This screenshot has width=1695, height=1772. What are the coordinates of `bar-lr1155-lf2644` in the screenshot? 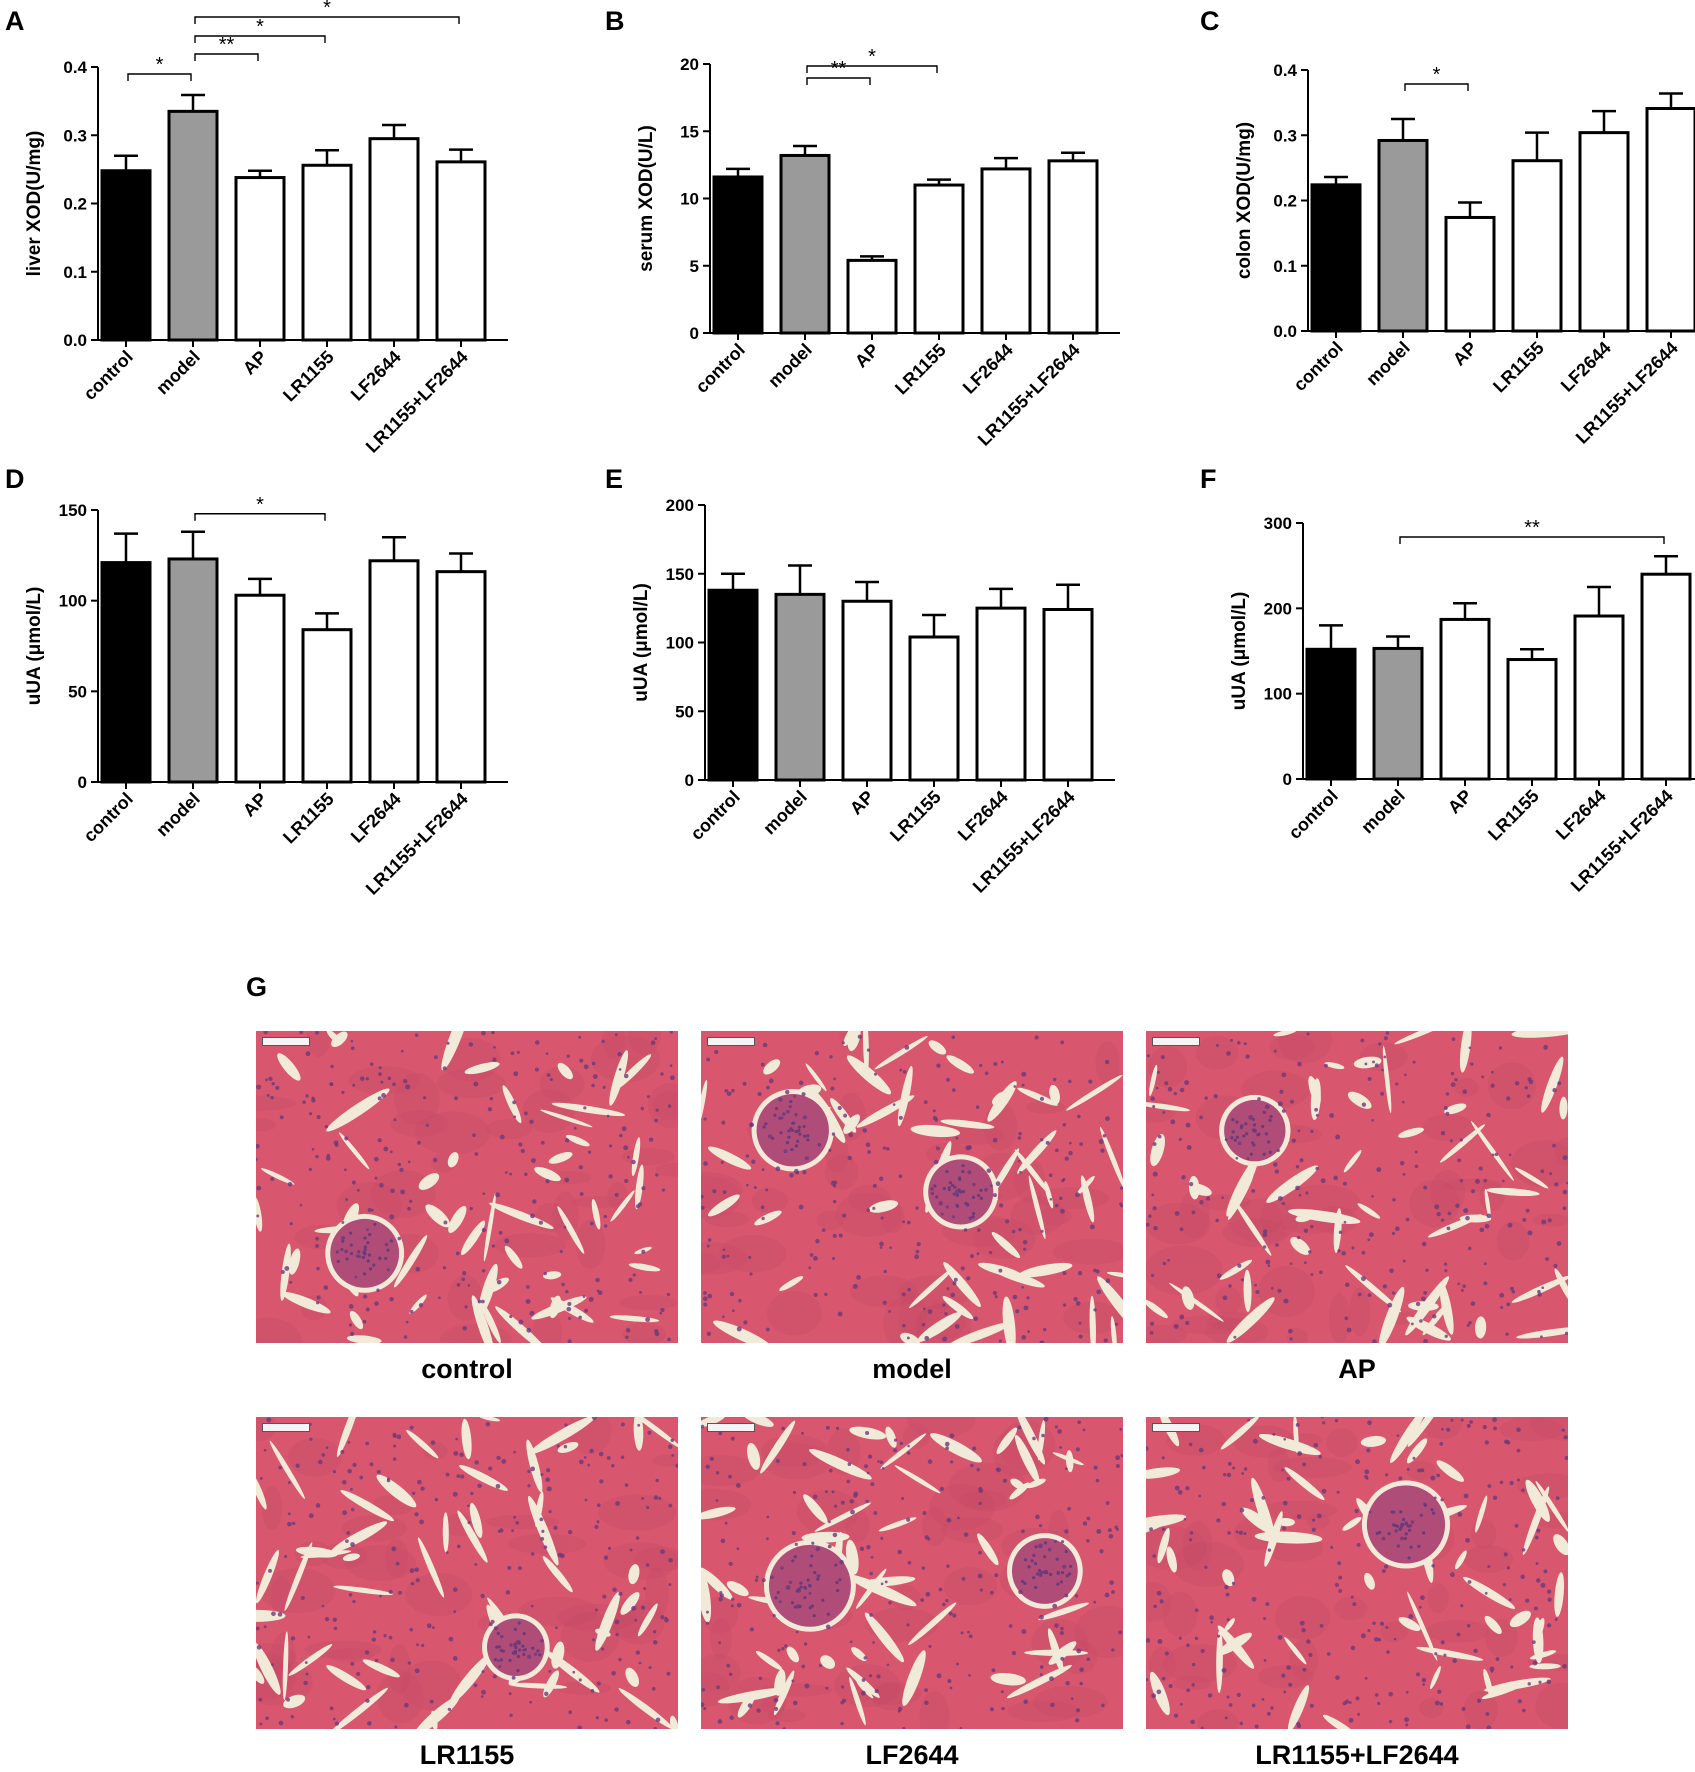 It's located at (1068, 695).